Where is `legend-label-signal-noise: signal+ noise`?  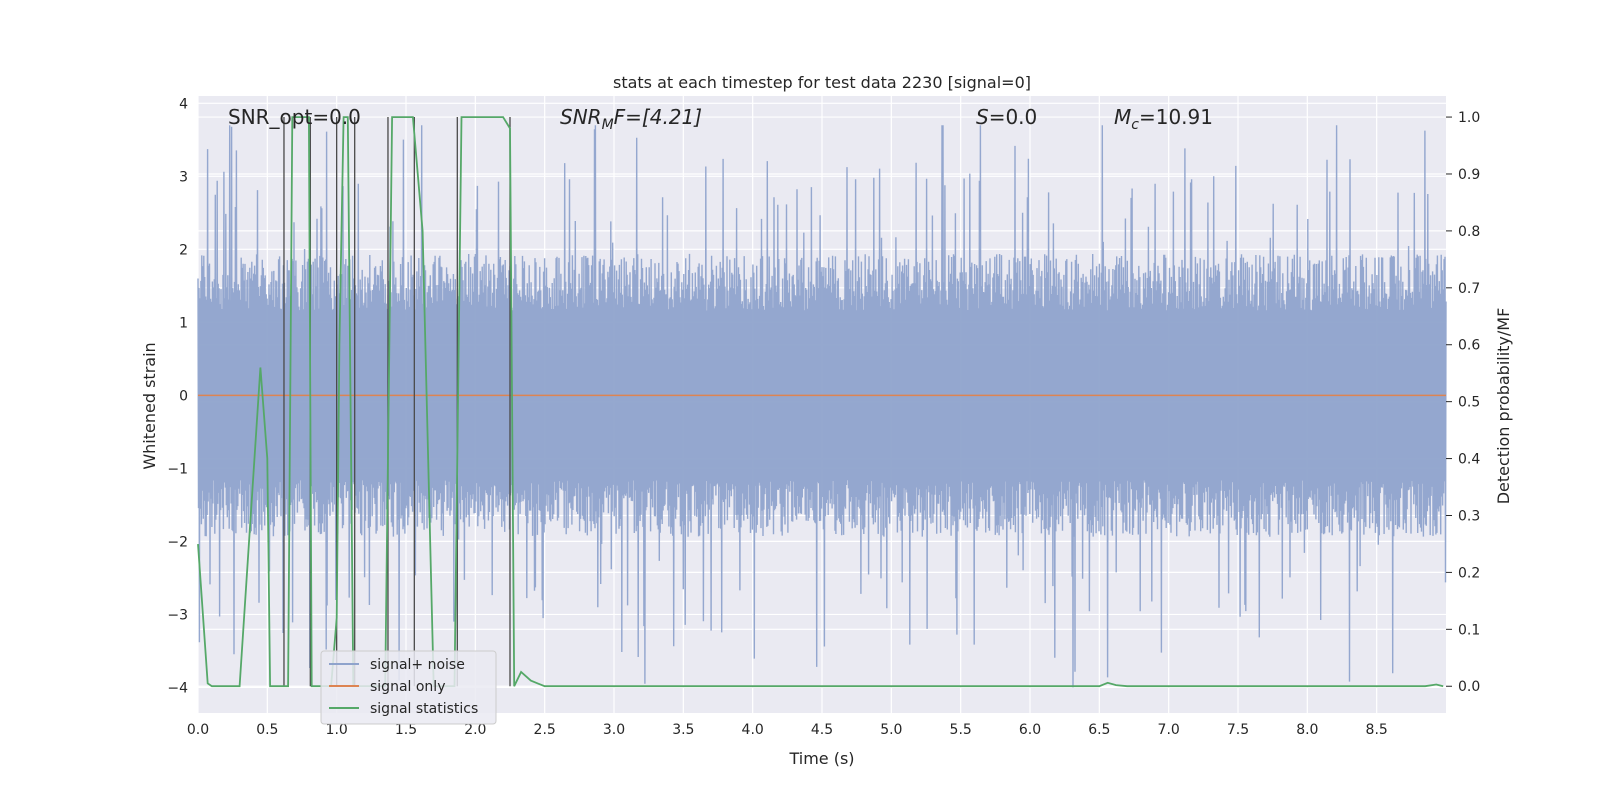
legend-label-signal-noise: signal+ noise is located at coordinates (417, 665).